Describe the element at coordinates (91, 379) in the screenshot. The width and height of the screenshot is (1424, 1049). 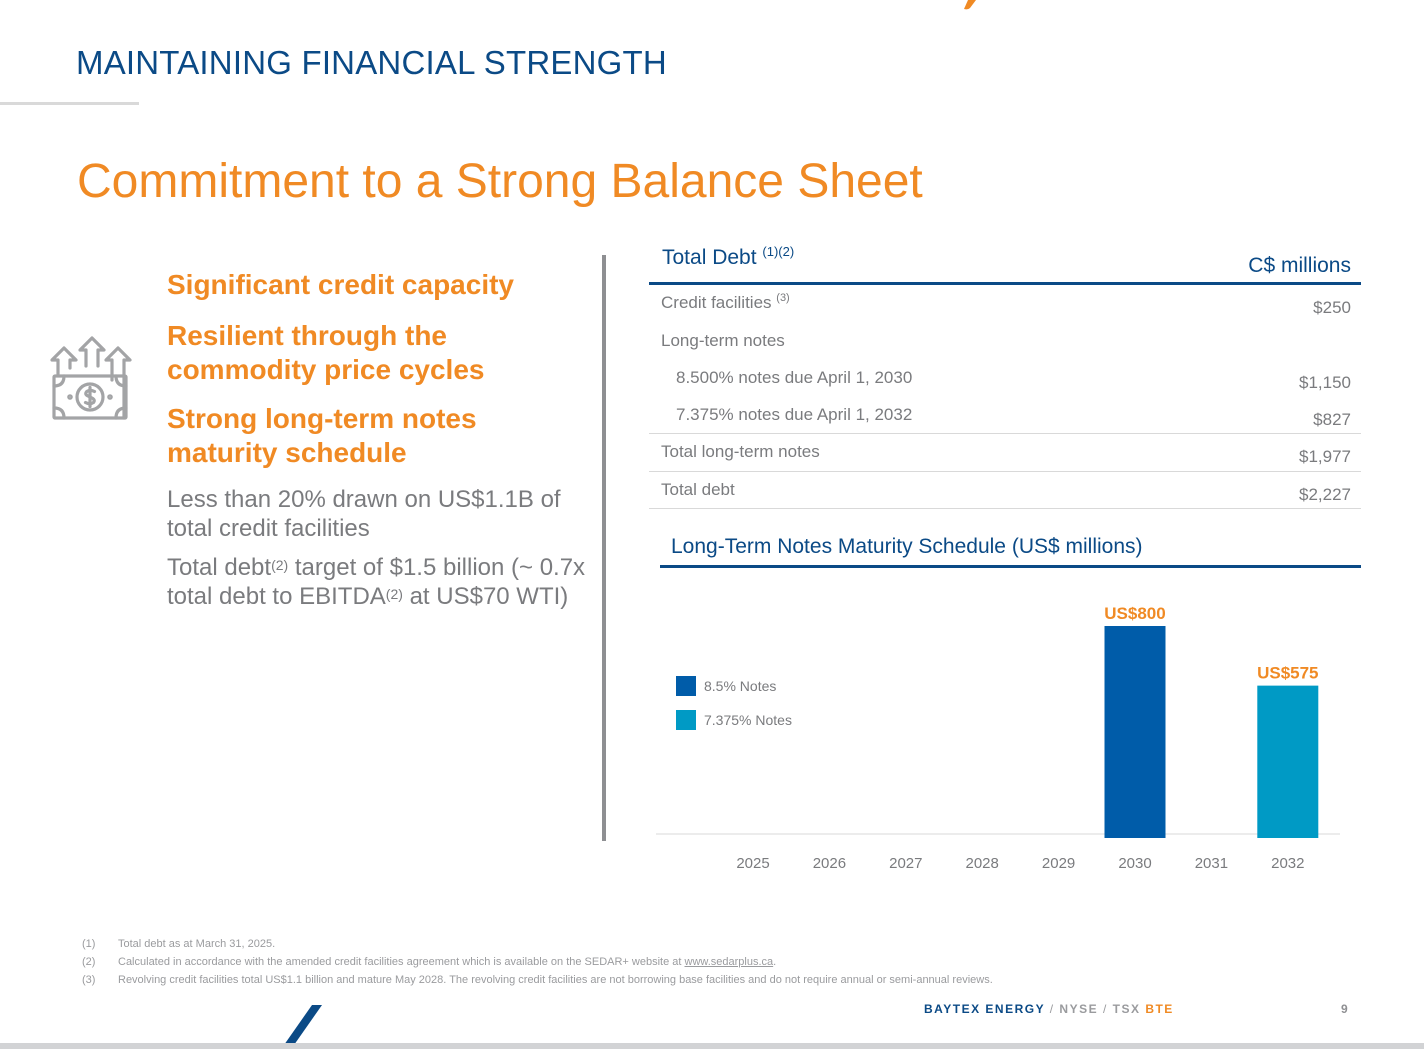
I see `money-growth-icon` at that location.